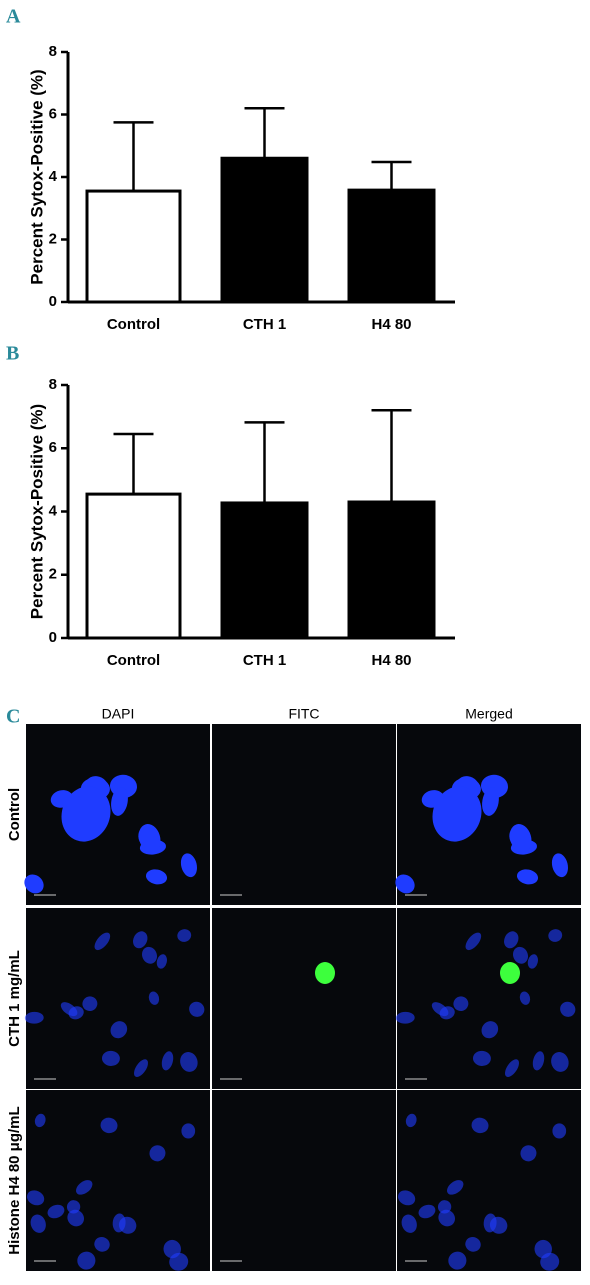 The image size is (590, 1285). Describe the element at coordinates (14, 998) in the screenshot. I see `row-label: CTH 1 mg/mL` at that location.